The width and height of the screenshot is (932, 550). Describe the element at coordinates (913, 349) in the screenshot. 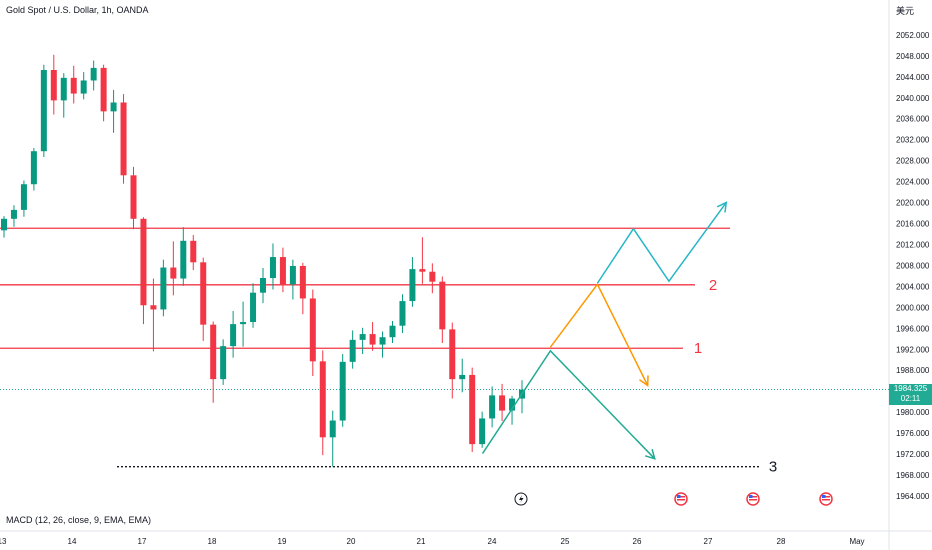

I see `price-tick-label: 1992.000` at that location.